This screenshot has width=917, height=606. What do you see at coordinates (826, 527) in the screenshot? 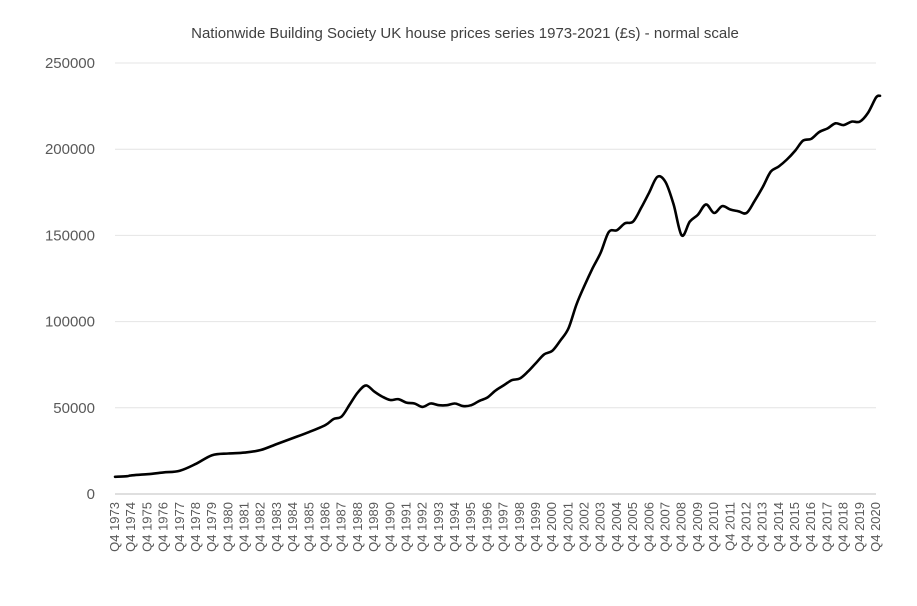
I see `x-tick-label: Q4 2017` at bounding box center [826, 527].